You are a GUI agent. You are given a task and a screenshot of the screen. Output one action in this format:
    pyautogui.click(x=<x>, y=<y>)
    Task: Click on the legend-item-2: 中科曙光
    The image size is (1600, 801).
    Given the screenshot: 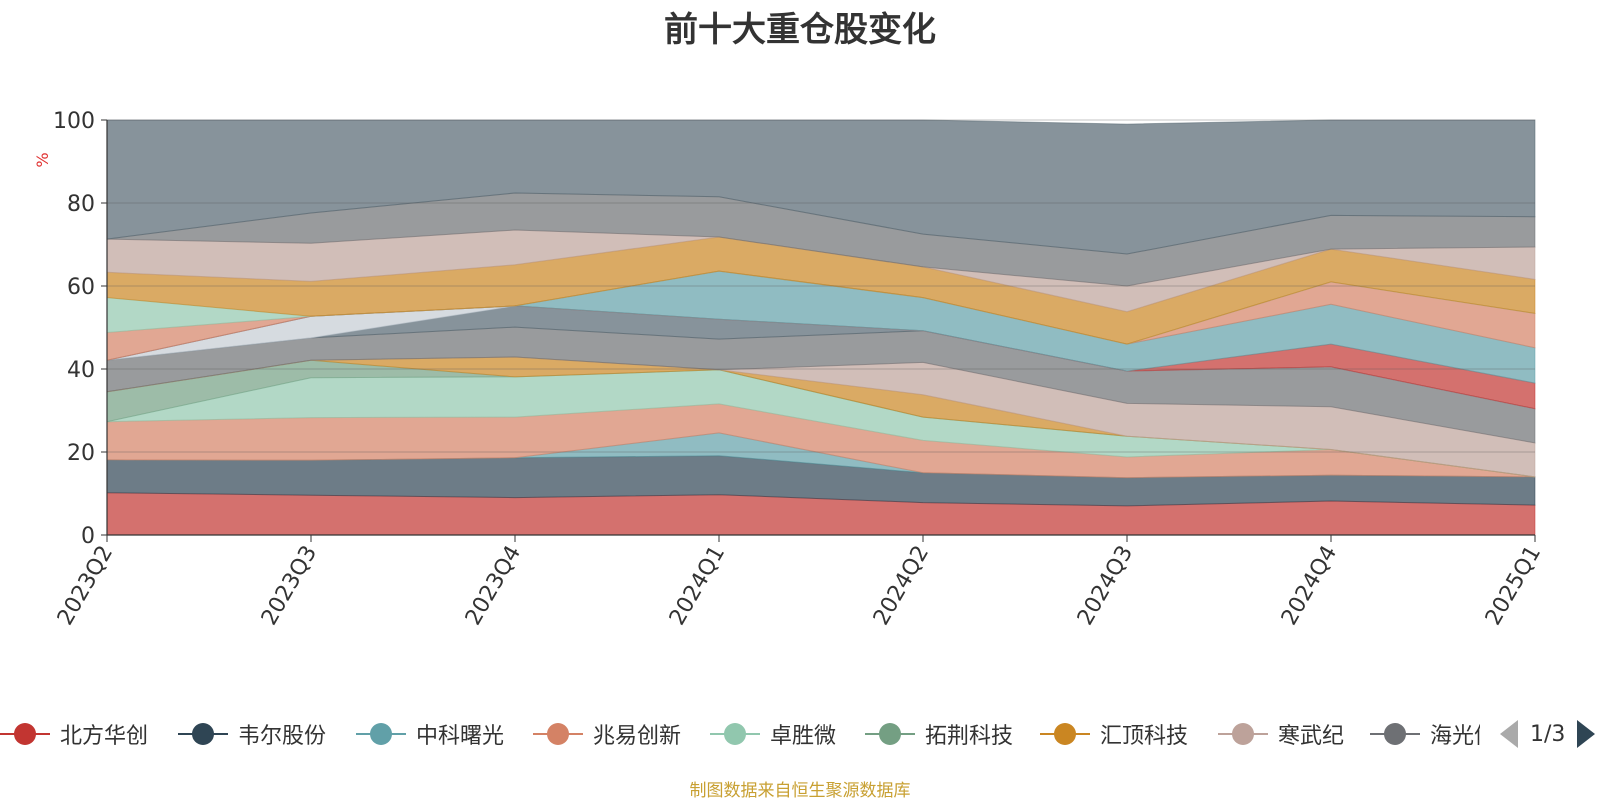 What is the action you would take?
    pyautogui.click(x=430, y=734)
    